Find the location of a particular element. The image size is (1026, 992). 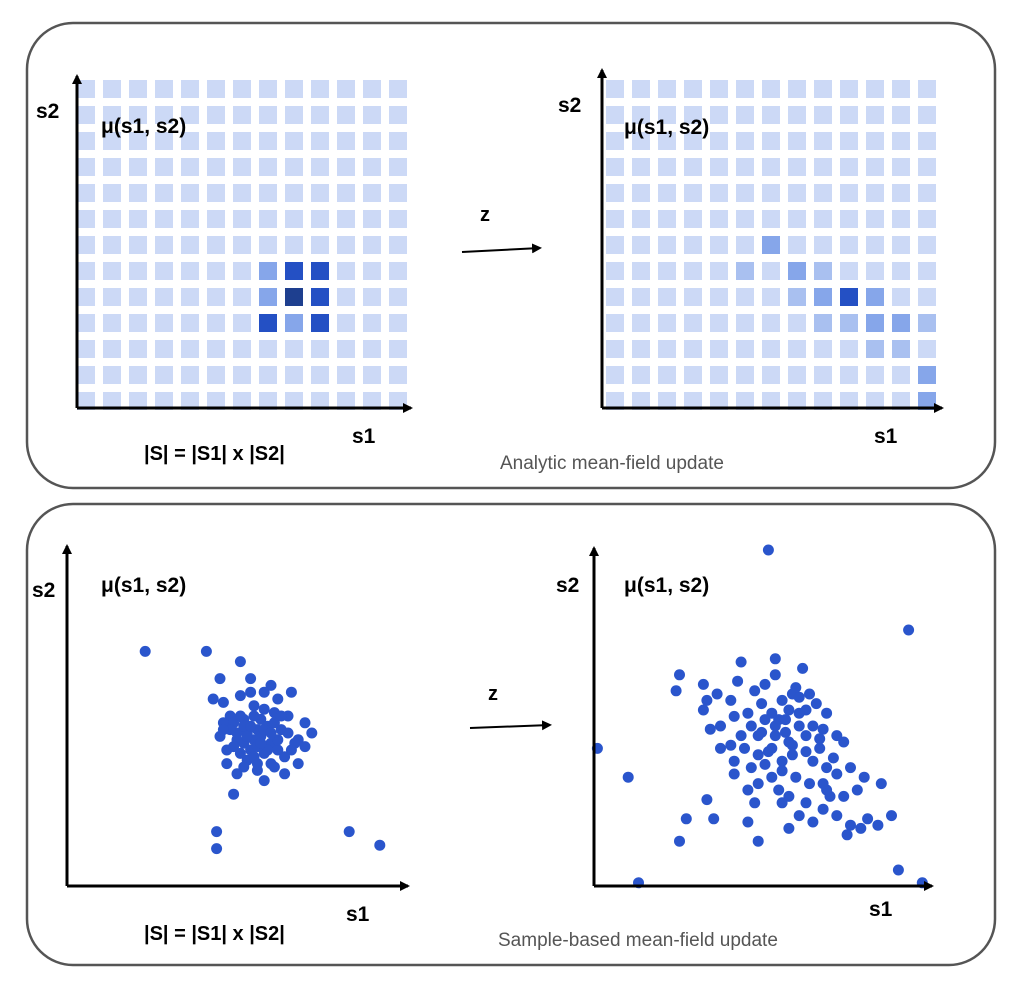

analytic-z-arrow is located at coordinates (501, 248).